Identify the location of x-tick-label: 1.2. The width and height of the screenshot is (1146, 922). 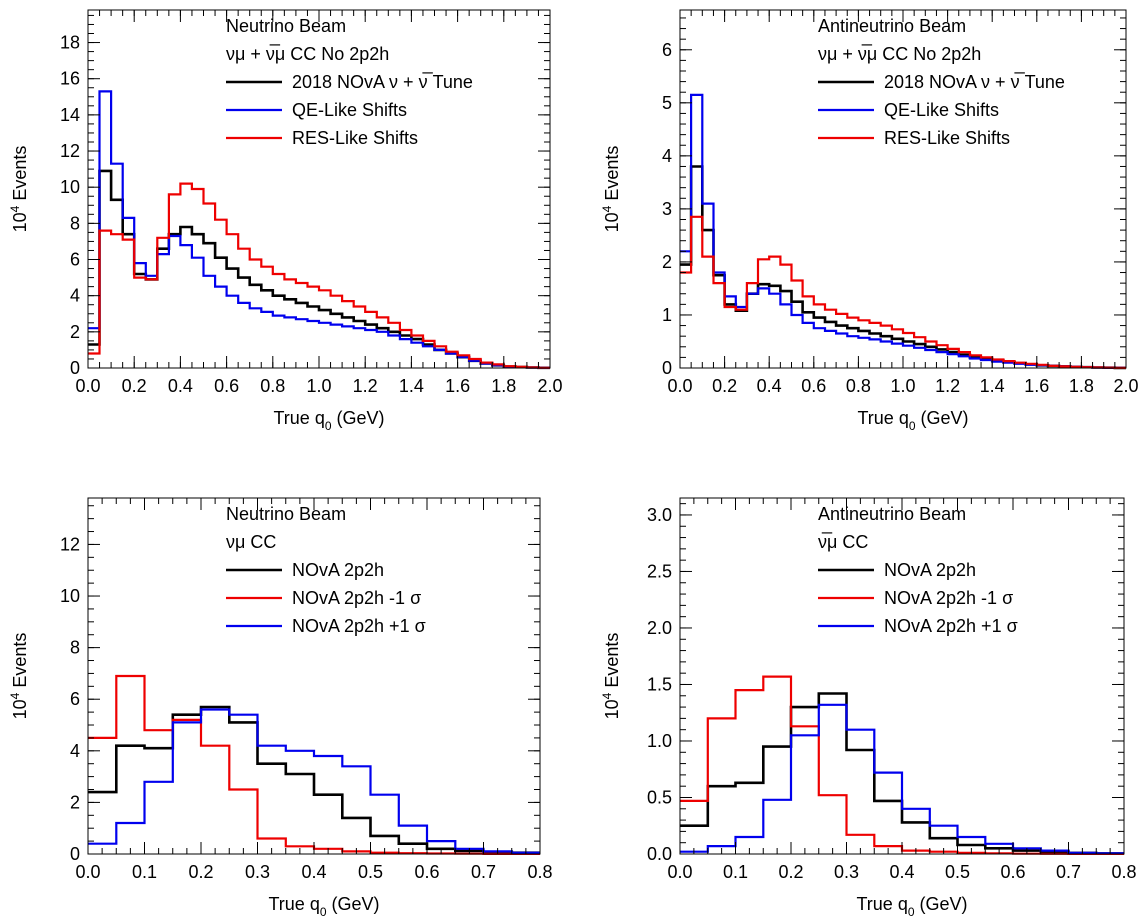
(365, 386).